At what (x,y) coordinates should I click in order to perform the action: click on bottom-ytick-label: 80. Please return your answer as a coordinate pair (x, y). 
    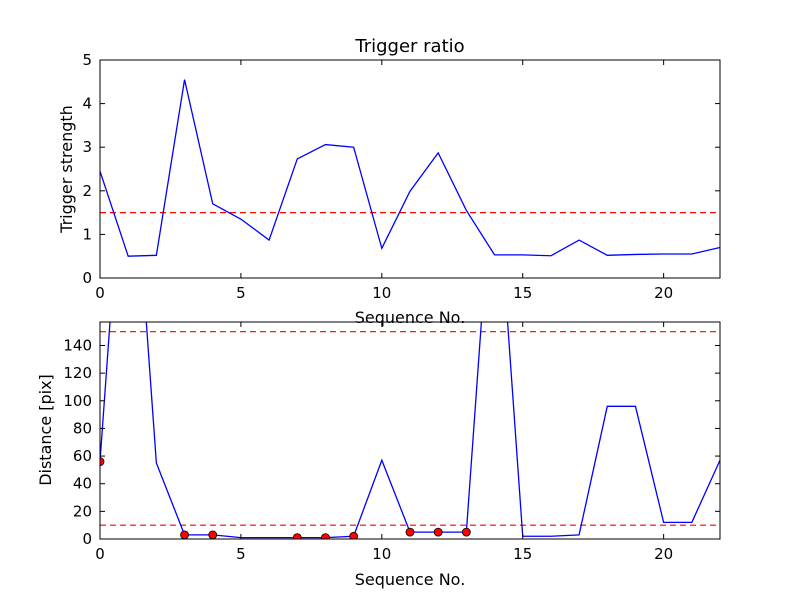
    Looking at the image, I should click on (82, 428).